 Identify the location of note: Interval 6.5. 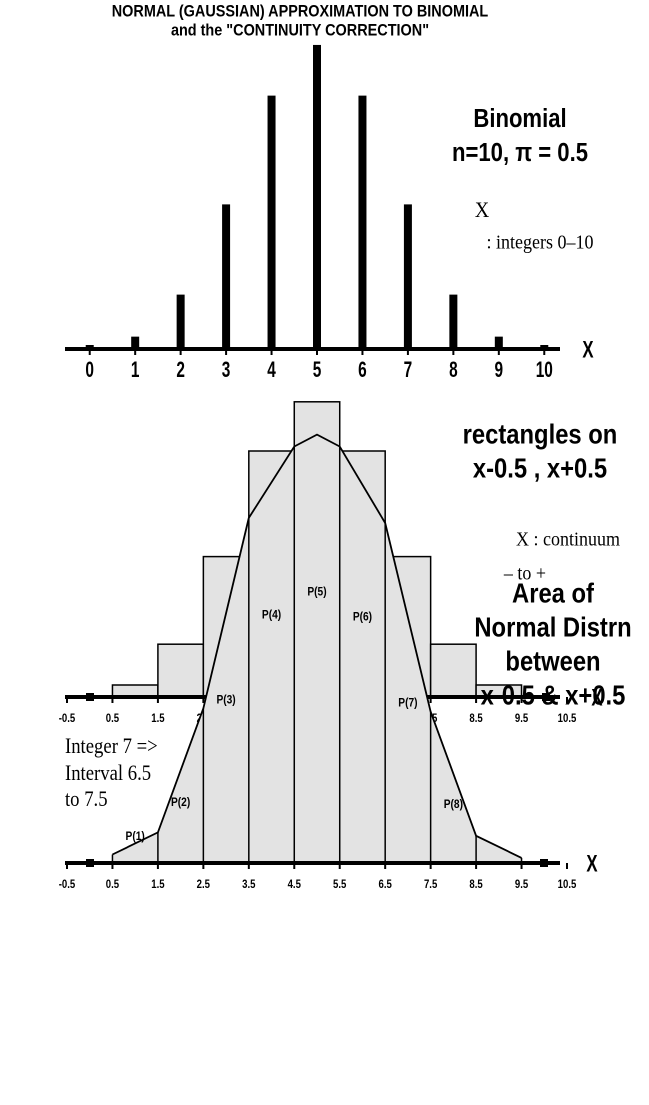
(108, 774).